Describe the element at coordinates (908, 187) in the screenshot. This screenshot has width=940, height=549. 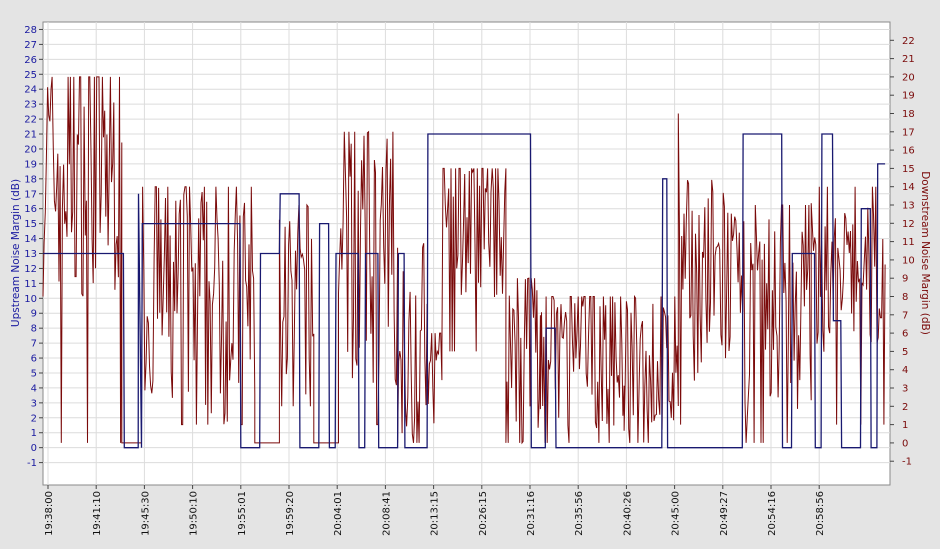
I see `right-tick-label: 14` at that location.